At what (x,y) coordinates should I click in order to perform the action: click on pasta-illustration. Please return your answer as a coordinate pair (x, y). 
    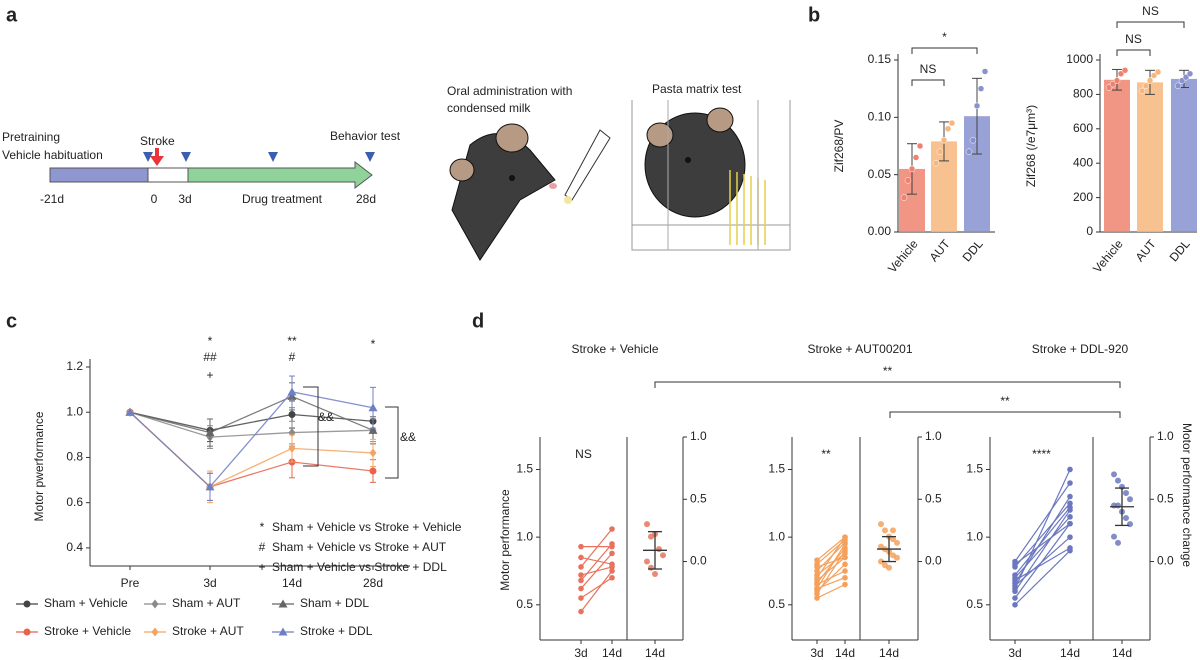
    Looking at the image, I should click on (711, 175).